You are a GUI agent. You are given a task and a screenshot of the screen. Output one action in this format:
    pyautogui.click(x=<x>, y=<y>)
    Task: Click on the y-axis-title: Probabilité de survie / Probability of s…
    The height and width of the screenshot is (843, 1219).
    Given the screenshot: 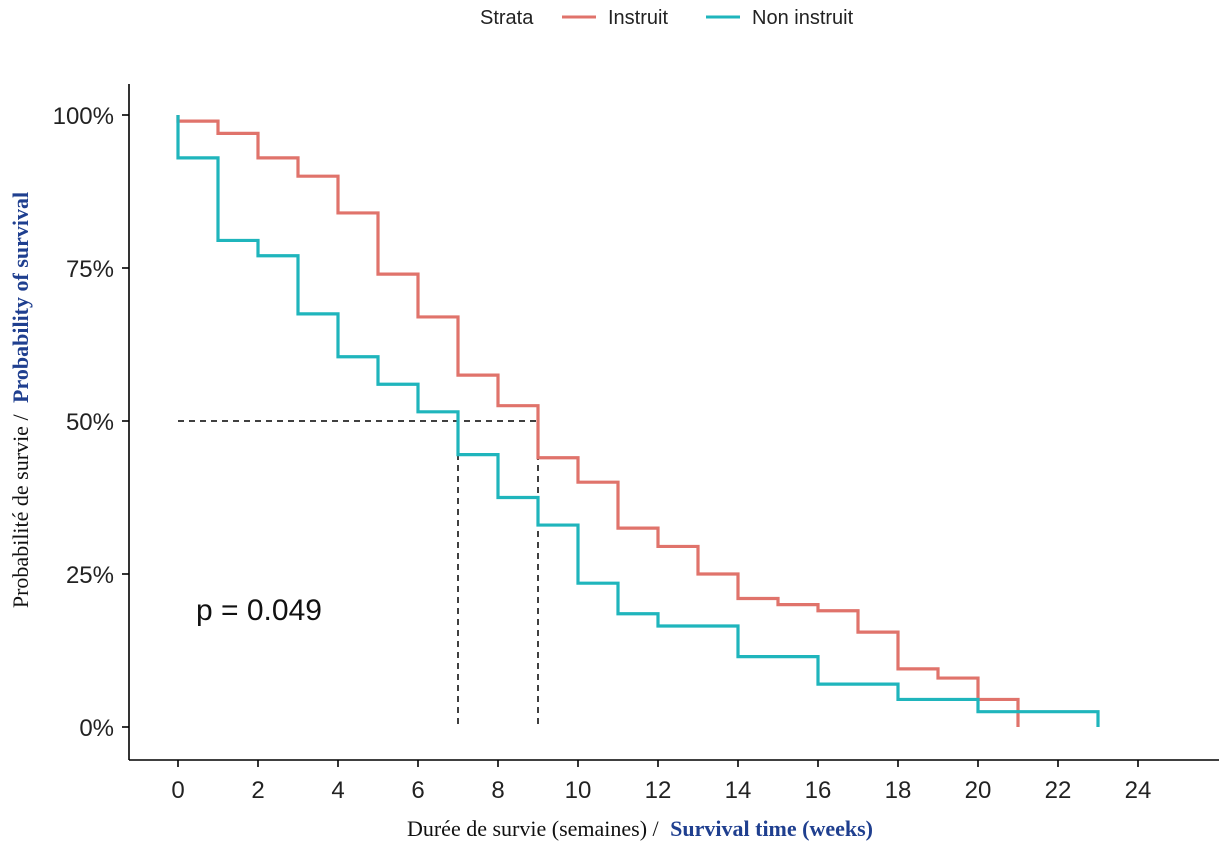 What is the action you would take?
    pyautogui.click(x=20, y=400)
    